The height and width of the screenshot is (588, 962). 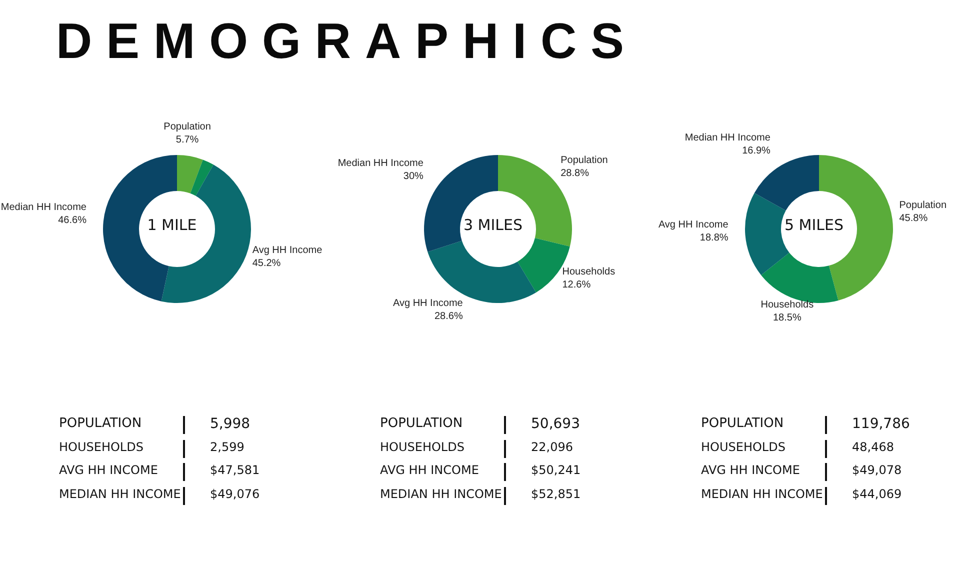 I want to click on data-label: 5.7%, so click(x=187, y=140).